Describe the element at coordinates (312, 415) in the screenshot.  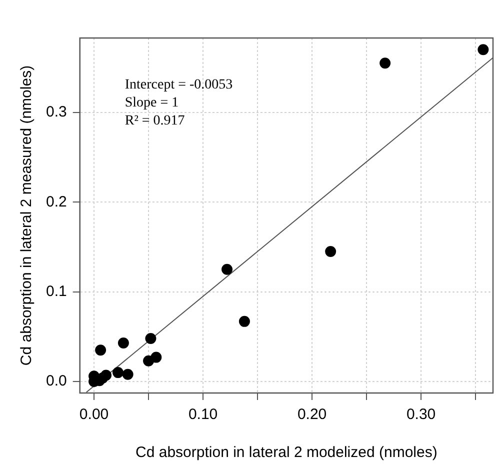
I see `x-tick-label: 0.20` at that location.